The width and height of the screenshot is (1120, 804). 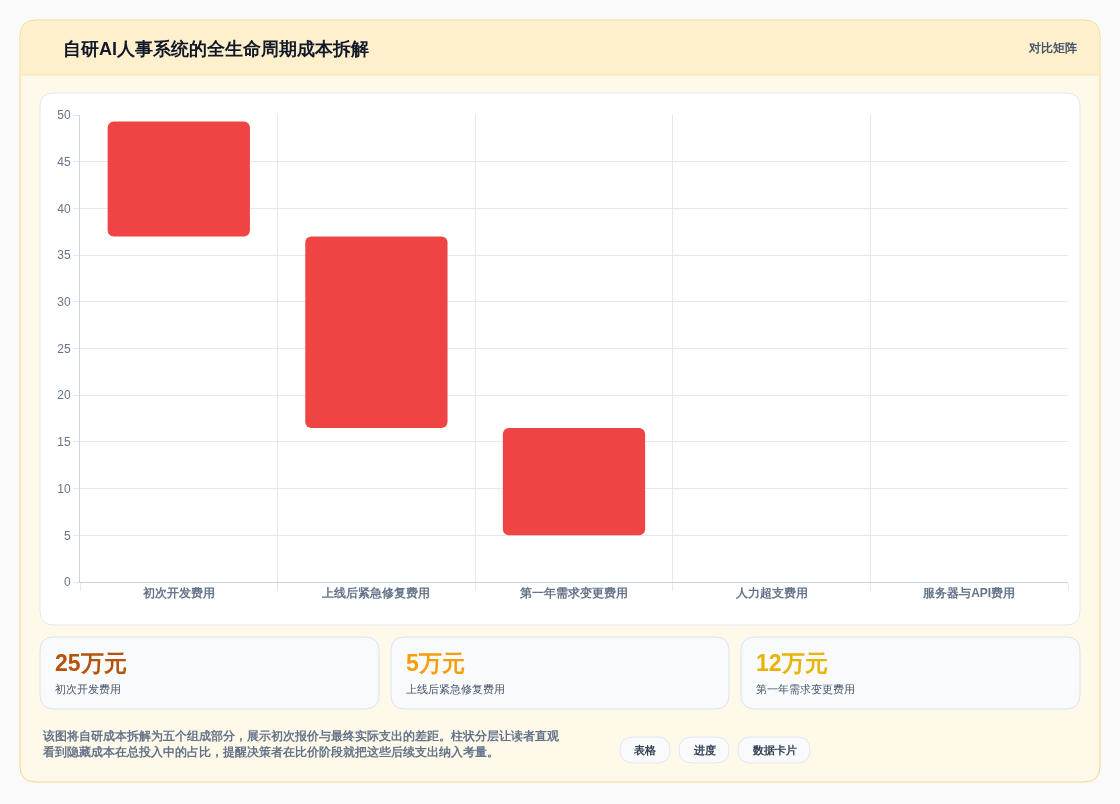 What do you see at coordinates (301, 744) in the screenshot?
I see `text: 该图将自研成本拆解为五个组成部分，展示初次报价与最终实际支出的差距。柱状分层让读者直观看到隐藏成本在总投入中的占比，提醒决策者在比价阶段就把这些后续支出纳入考量。` at bounding box center [301, 744].